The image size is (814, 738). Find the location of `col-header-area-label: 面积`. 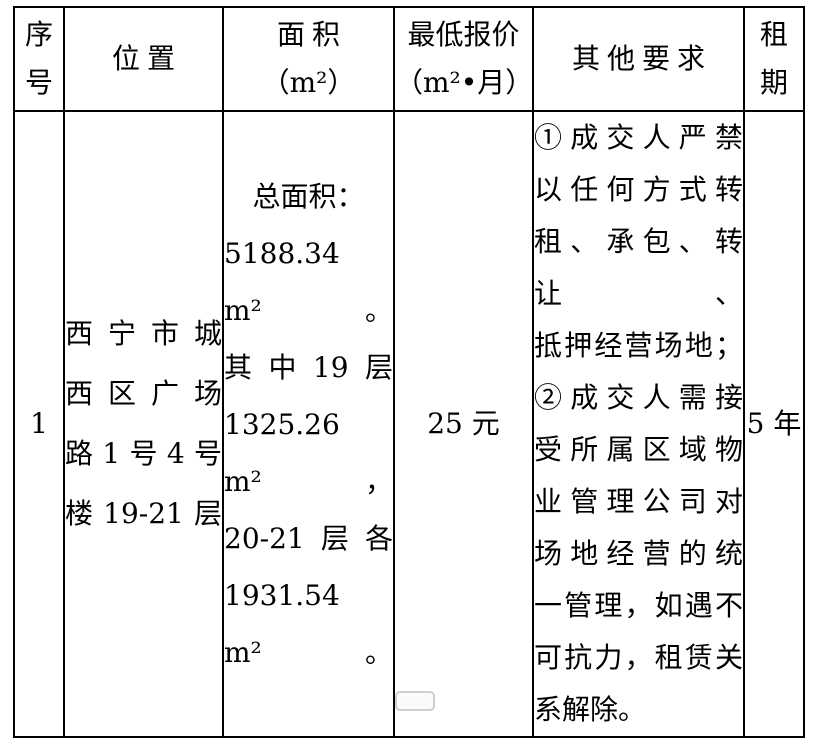

col-header-area-label: 面积 is located at coordinates (311, 34).